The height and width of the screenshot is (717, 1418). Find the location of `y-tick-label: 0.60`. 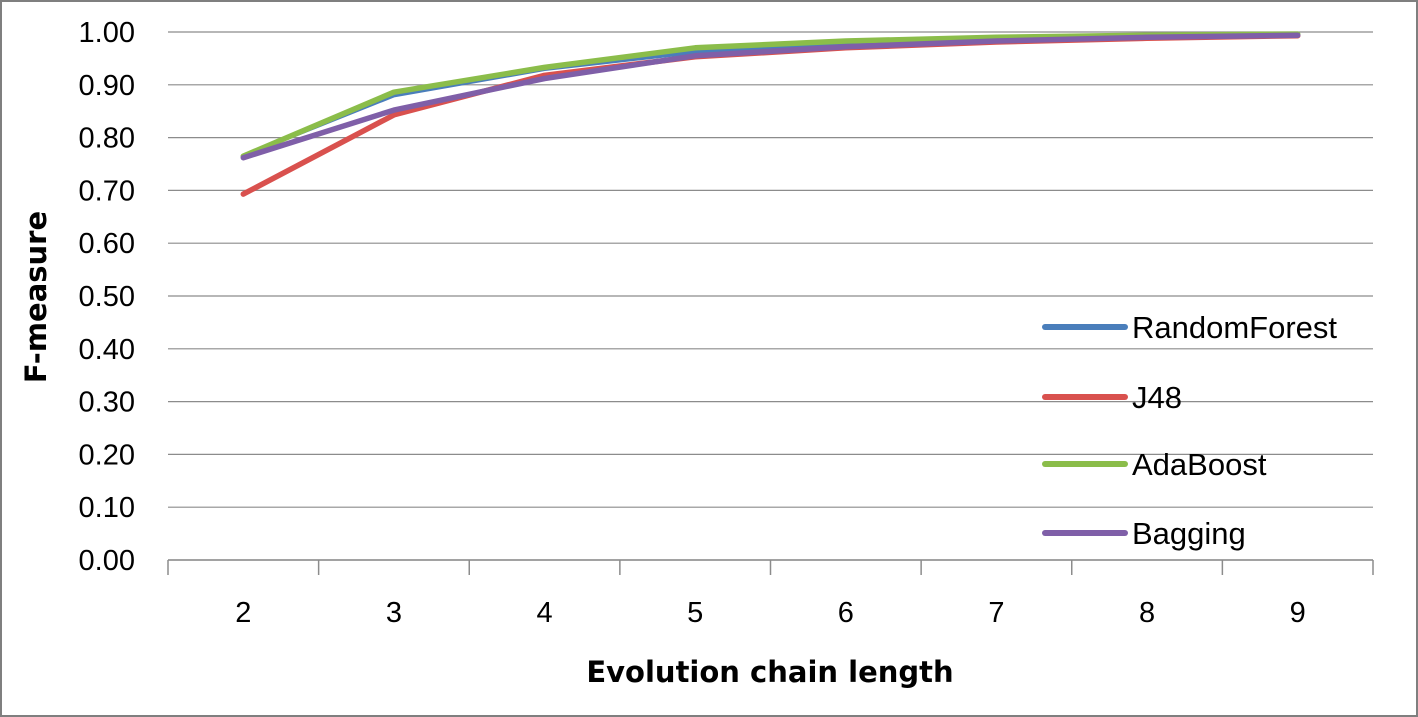

y-tick-label: 0.60 is located at coordinates (107, 244).